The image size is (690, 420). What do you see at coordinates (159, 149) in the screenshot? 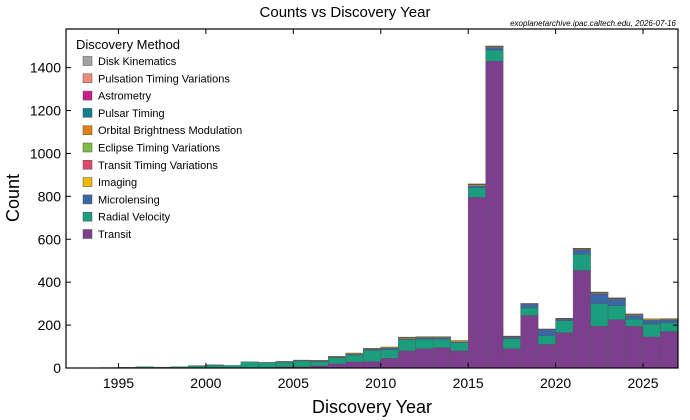
I see `legend-label: Eclipse Timing Variations` at bounding box center [159, 149].